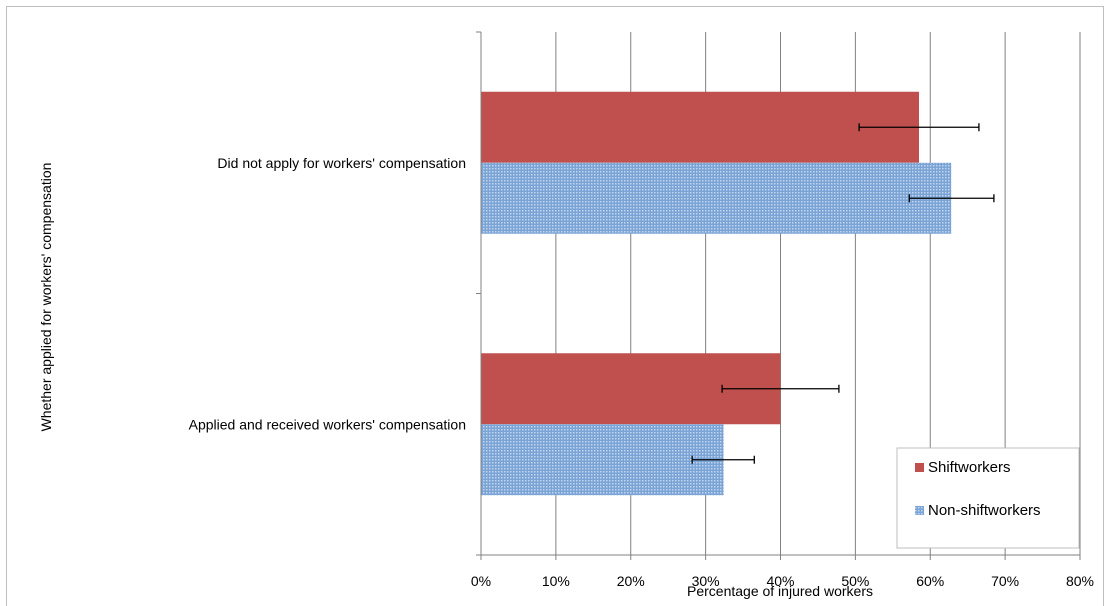 The image size is (1110, 606). What do you see at coordinates (1080, 581) in the screenshot?
I see `x-tick-label: 80%` at bounding box center [1080, 581].